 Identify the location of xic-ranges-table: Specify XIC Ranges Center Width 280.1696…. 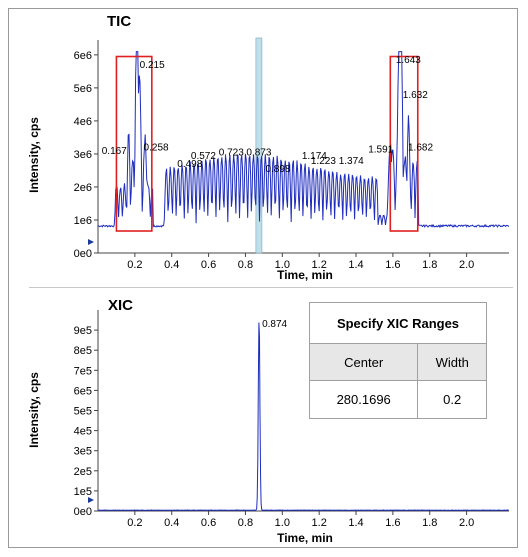
(398, 360).